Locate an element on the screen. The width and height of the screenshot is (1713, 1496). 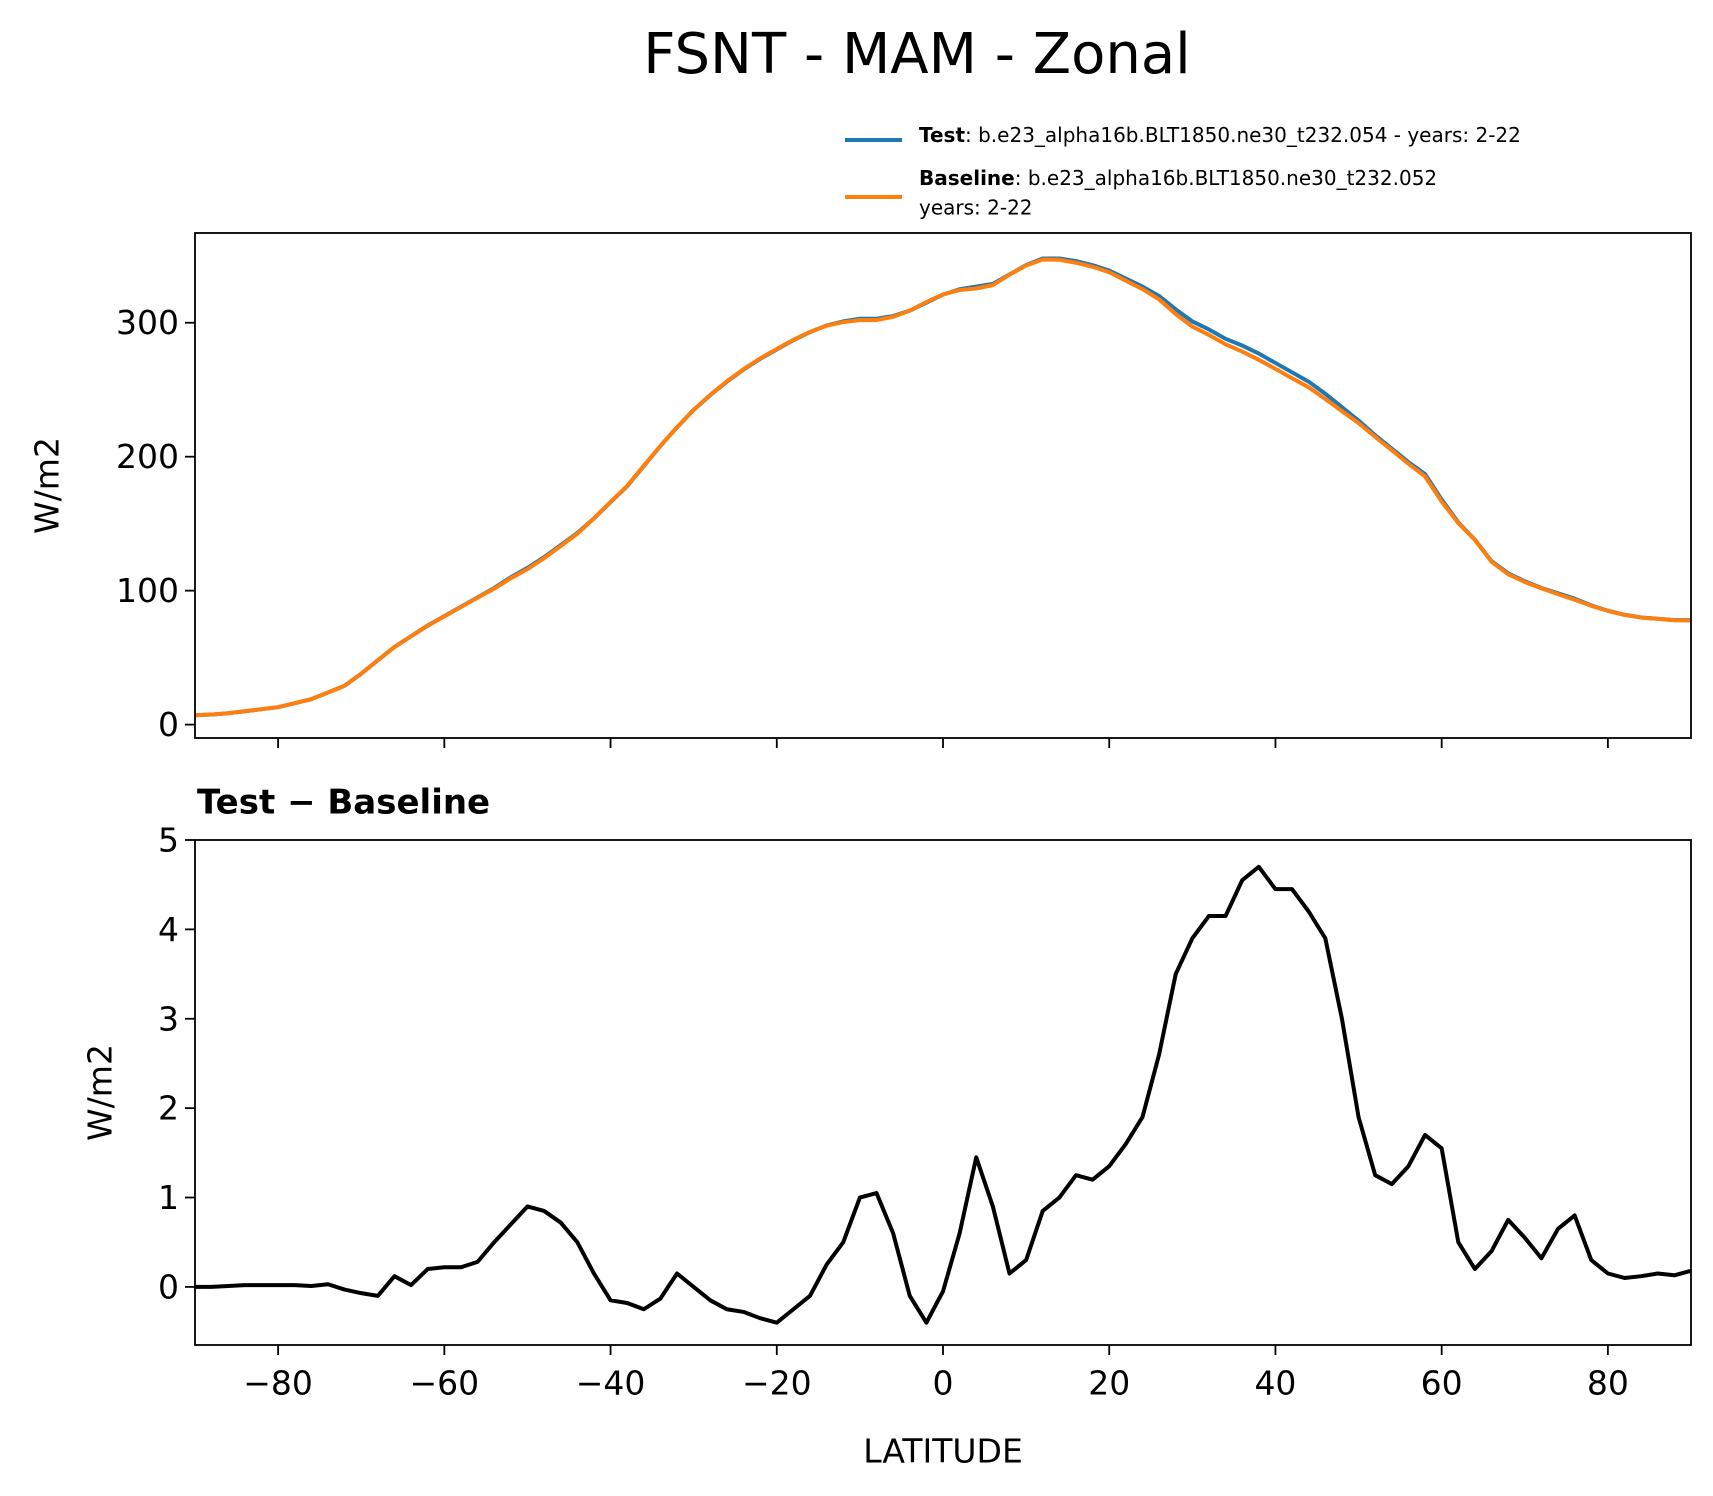
x-tick-label: 40 is located at coordinates (1275, 1383).